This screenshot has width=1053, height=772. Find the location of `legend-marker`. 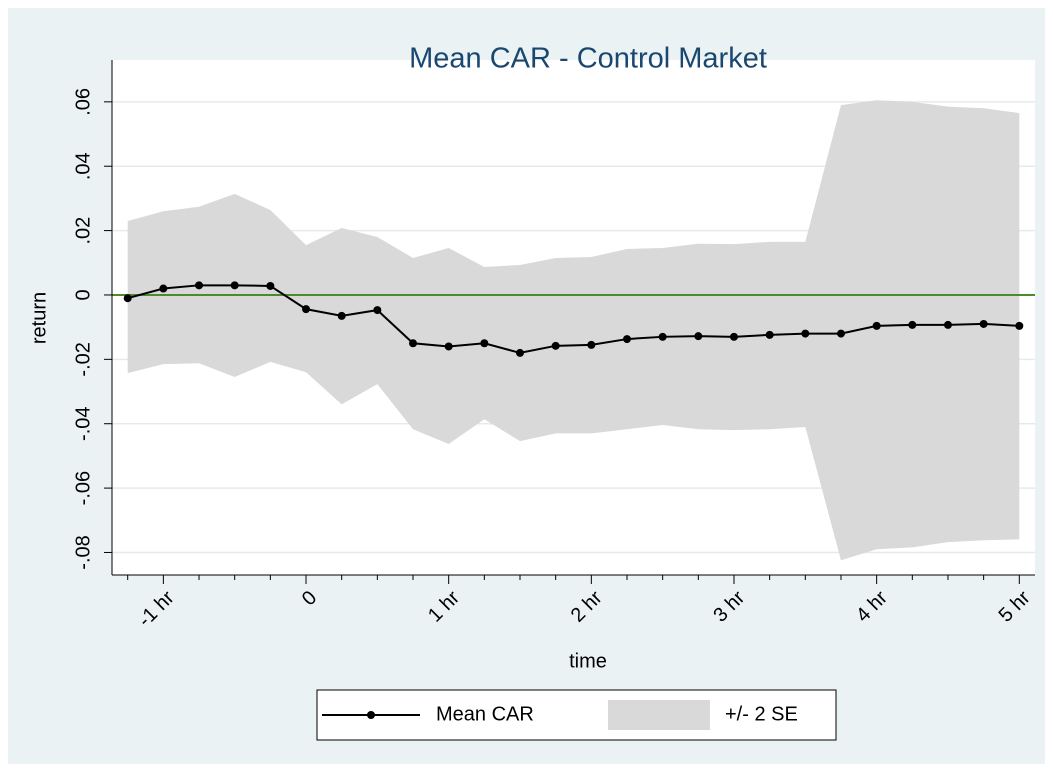

legend-marker is located at coordinates (371, 715).